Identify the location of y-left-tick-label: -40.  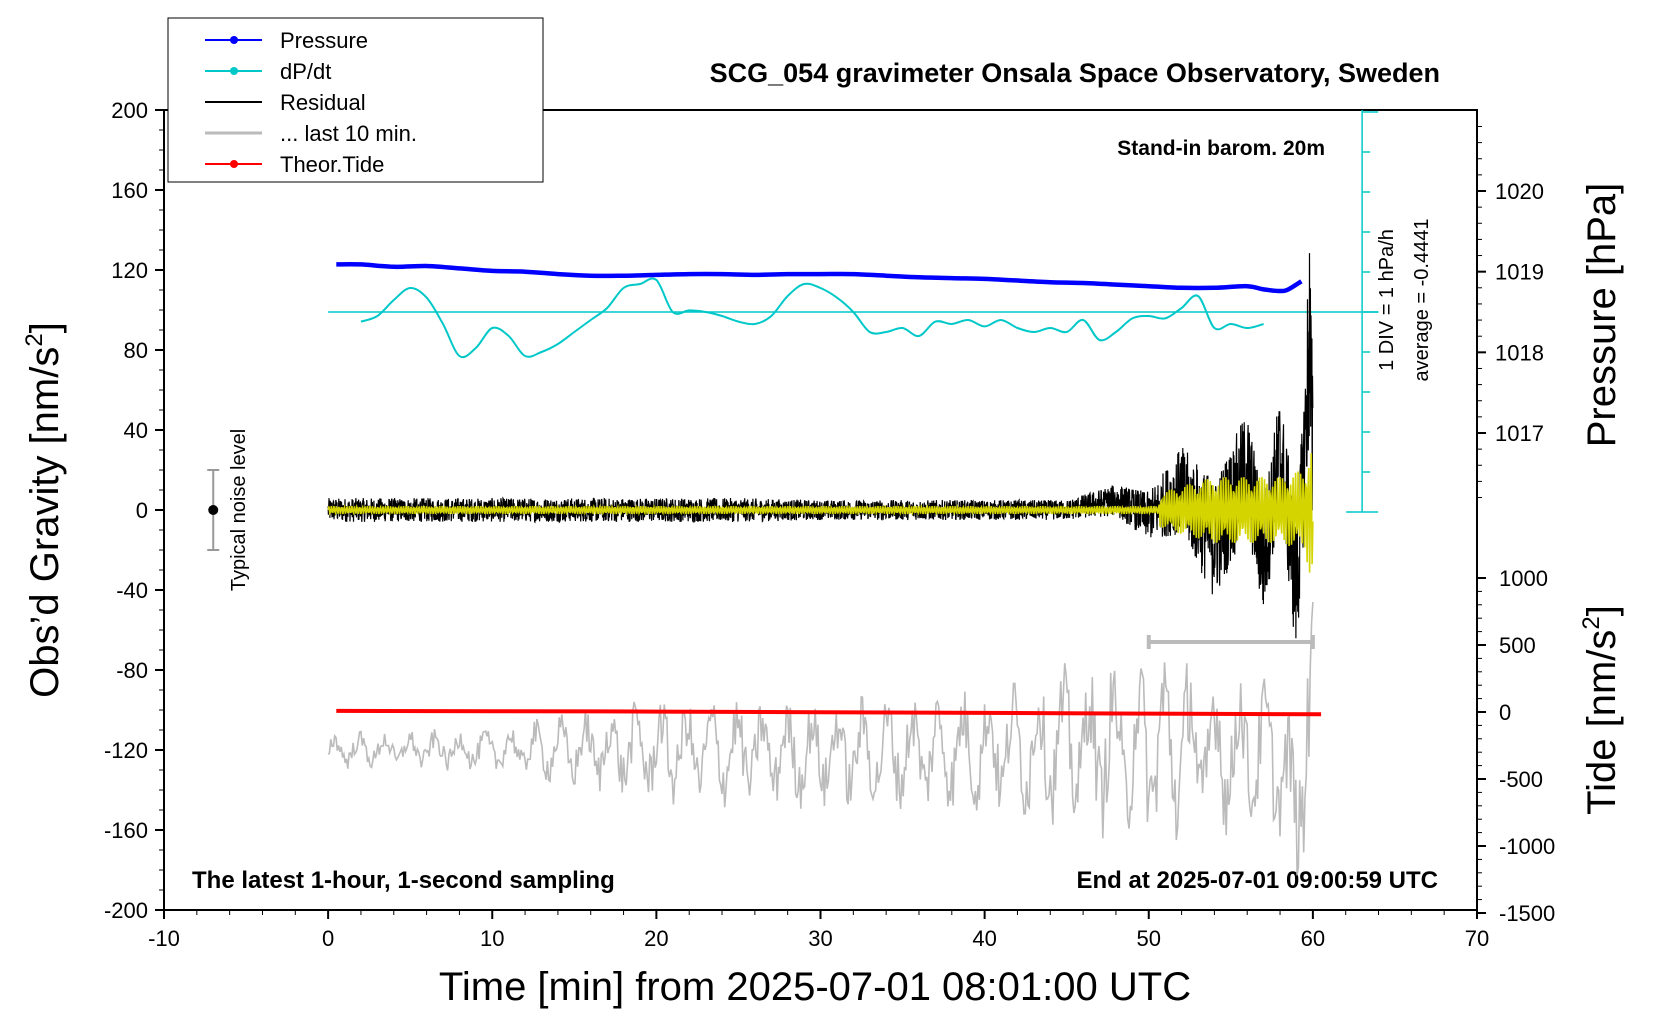
(132, 590).